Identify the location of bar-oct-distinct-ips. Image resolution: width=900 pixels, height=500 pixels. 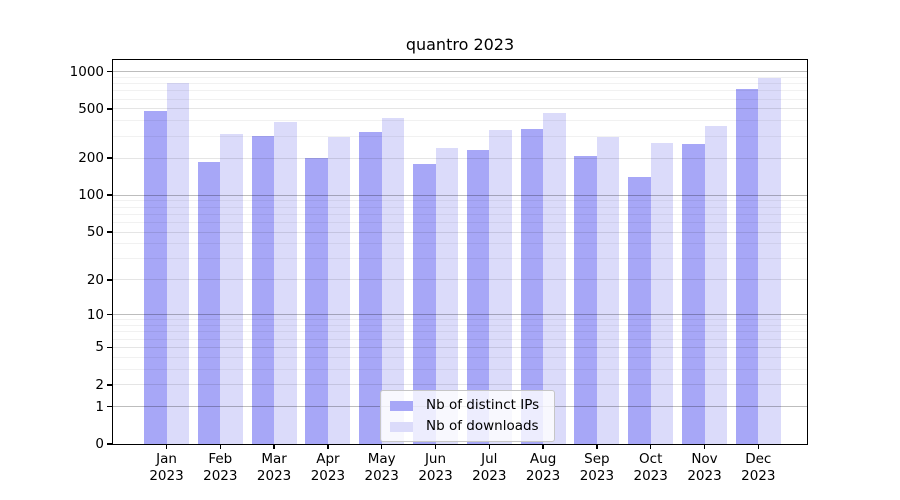
(639, 310).